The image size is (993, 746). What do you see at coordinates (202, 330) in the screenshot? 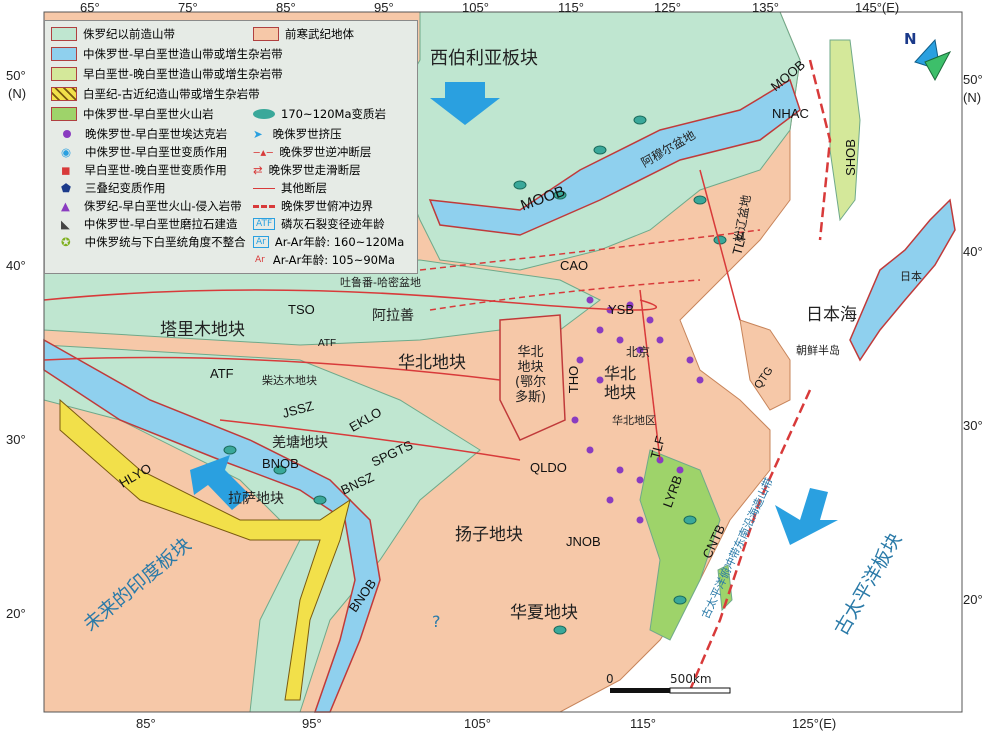
I see `tarim-block-label: 塔里木地块` at bounding box center [202, 330].